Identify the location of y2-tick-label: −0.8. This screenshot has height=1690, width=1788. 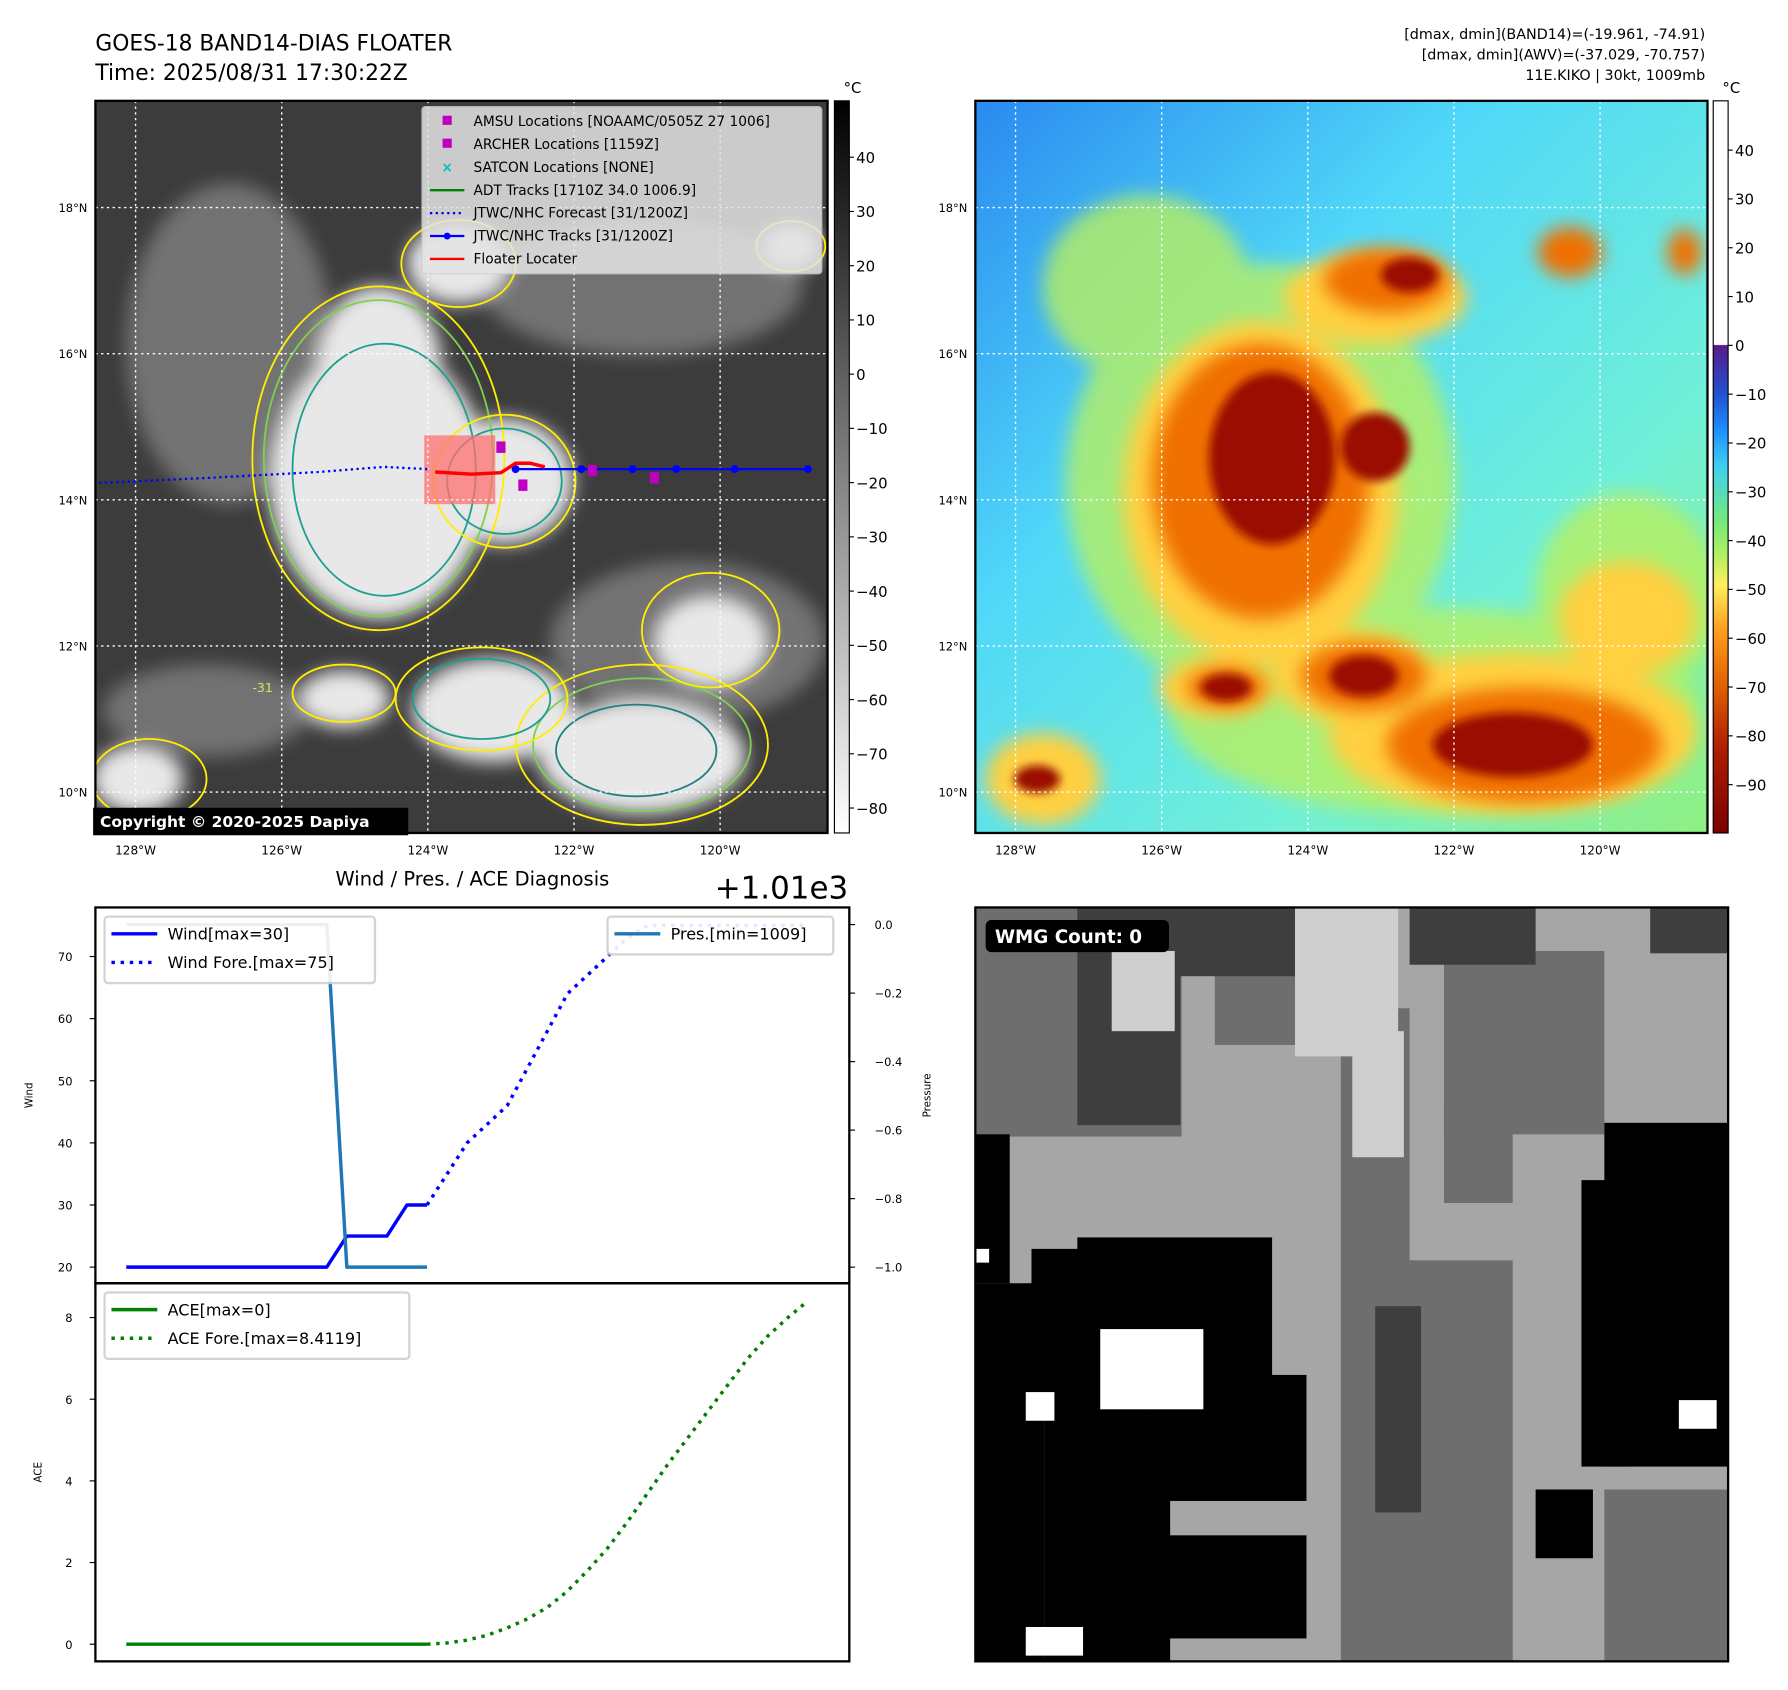
(889, 1199).